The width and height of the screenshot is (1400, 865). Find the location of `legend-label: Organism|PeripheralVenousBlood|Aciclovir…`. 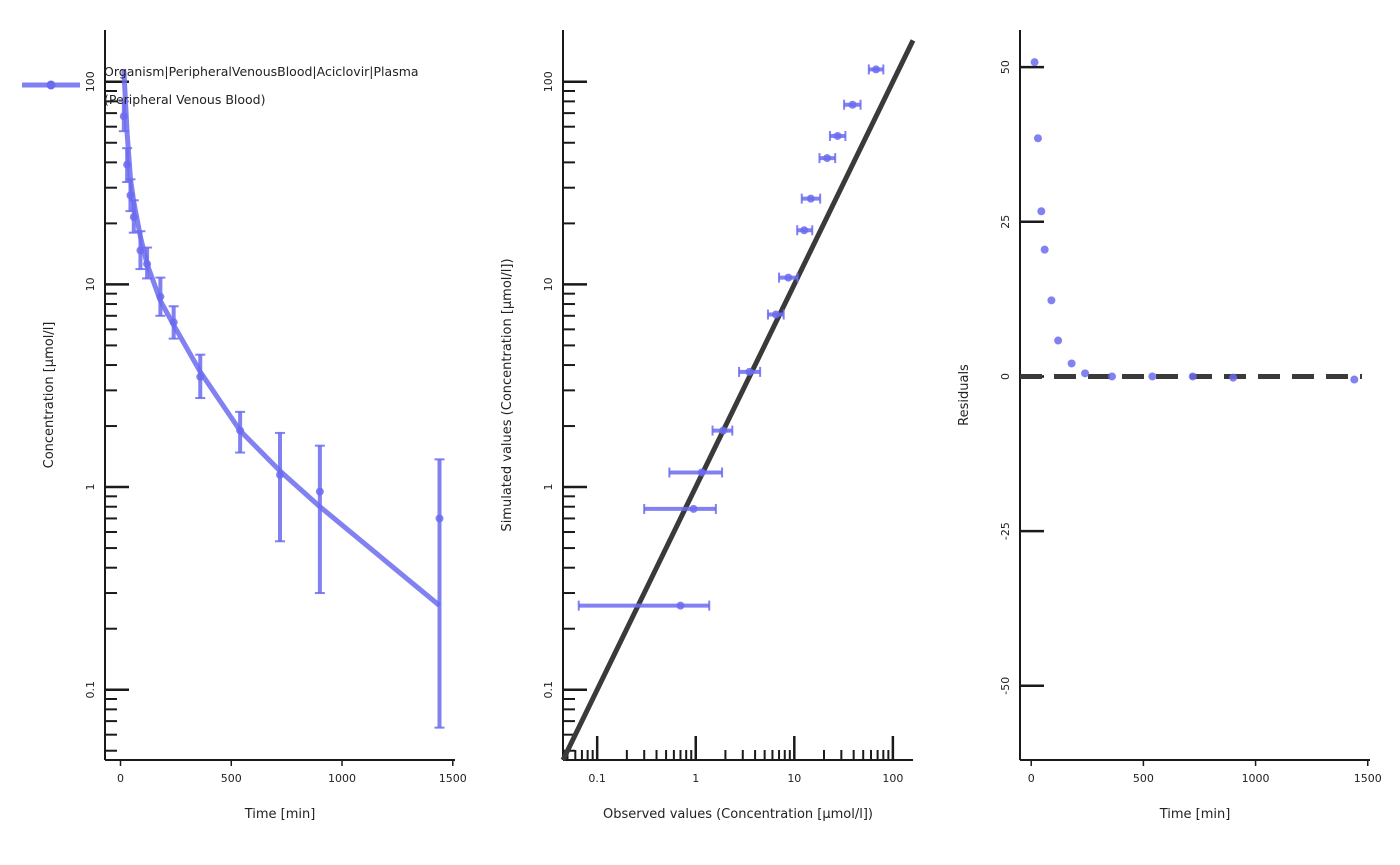

legend-label: Organism|PeripheralVenousBlood|Aciclovir… is located at coordinates (261, 71).